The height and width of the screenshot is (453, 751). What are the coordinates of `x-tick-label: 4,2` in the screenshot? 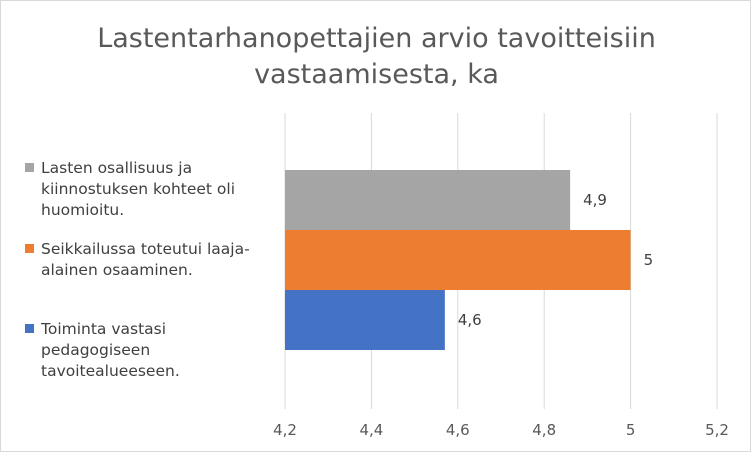 It's located at (285, 430).